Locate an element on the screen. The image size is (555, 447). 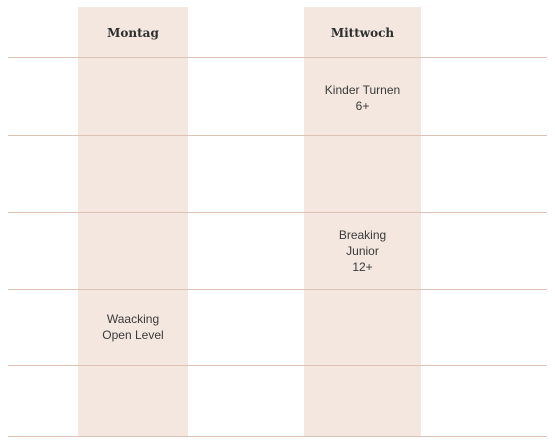
class-title: Breaking is located at coordinates (362, 235).